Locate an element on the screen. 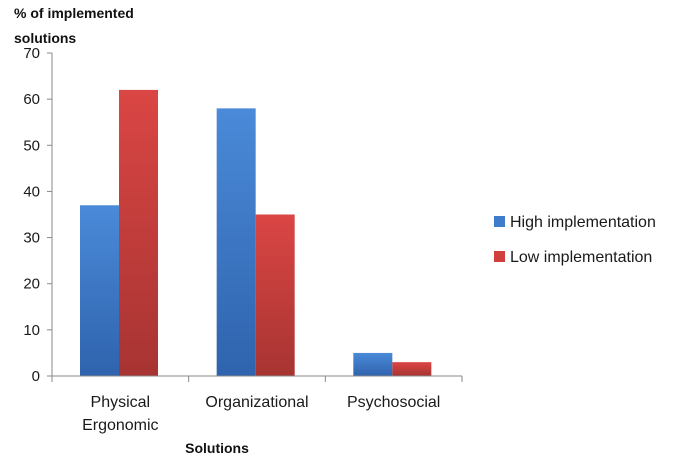 This screenshot has height=458, width=686. legend-label-1: Low implementation is located at coordinates (581, 257).